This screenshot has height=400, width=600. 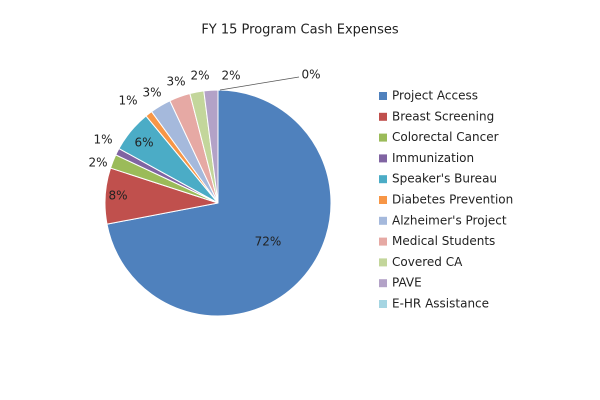 I want to click on chart-title: FY 15 Program Cash Expenses, so click(x=300, y=30).